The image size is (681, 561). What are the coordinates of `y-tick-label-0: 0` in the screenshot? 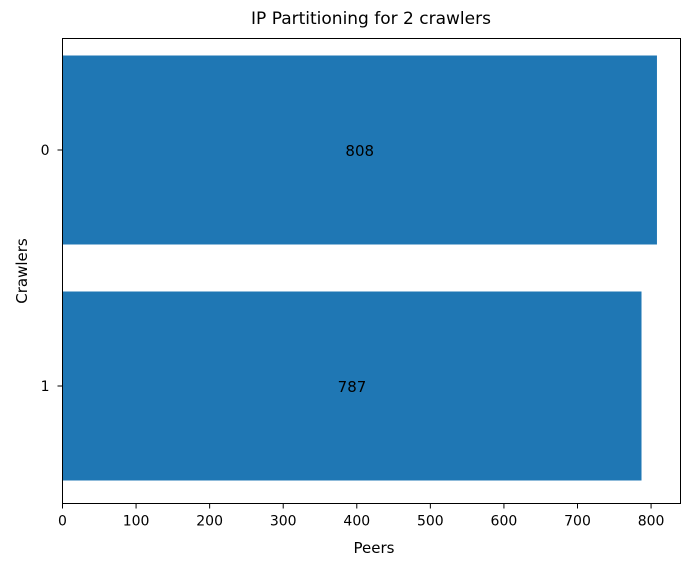 It's located at (45, 151).